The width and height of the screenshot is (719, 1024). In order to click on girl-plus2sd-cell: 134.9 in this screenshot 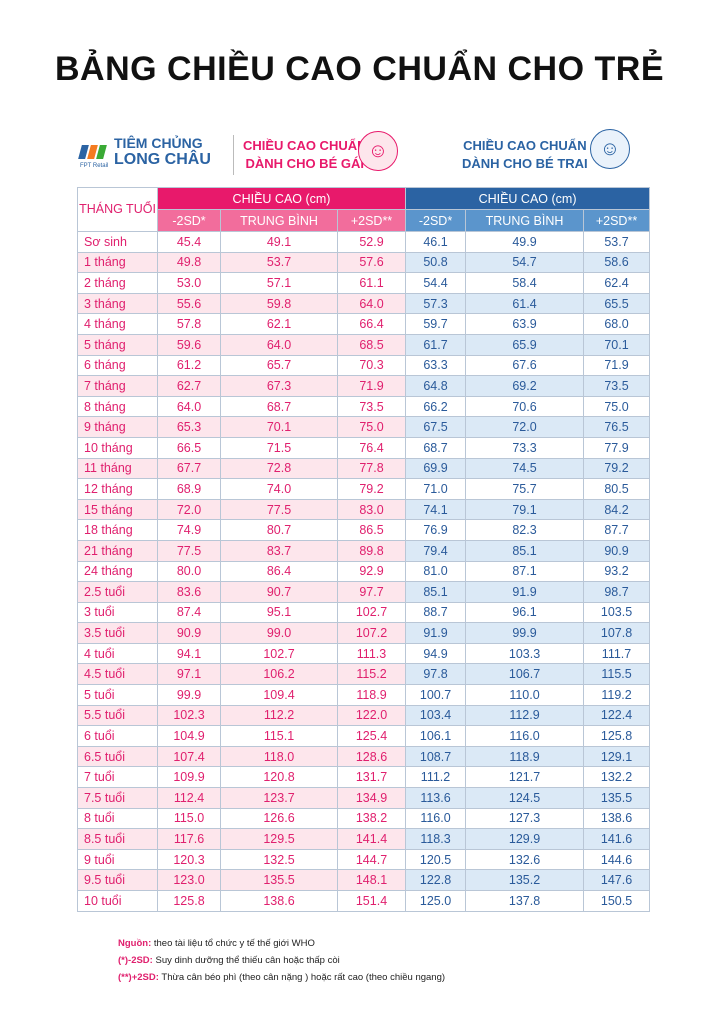, I will do `click(371, 798)`.